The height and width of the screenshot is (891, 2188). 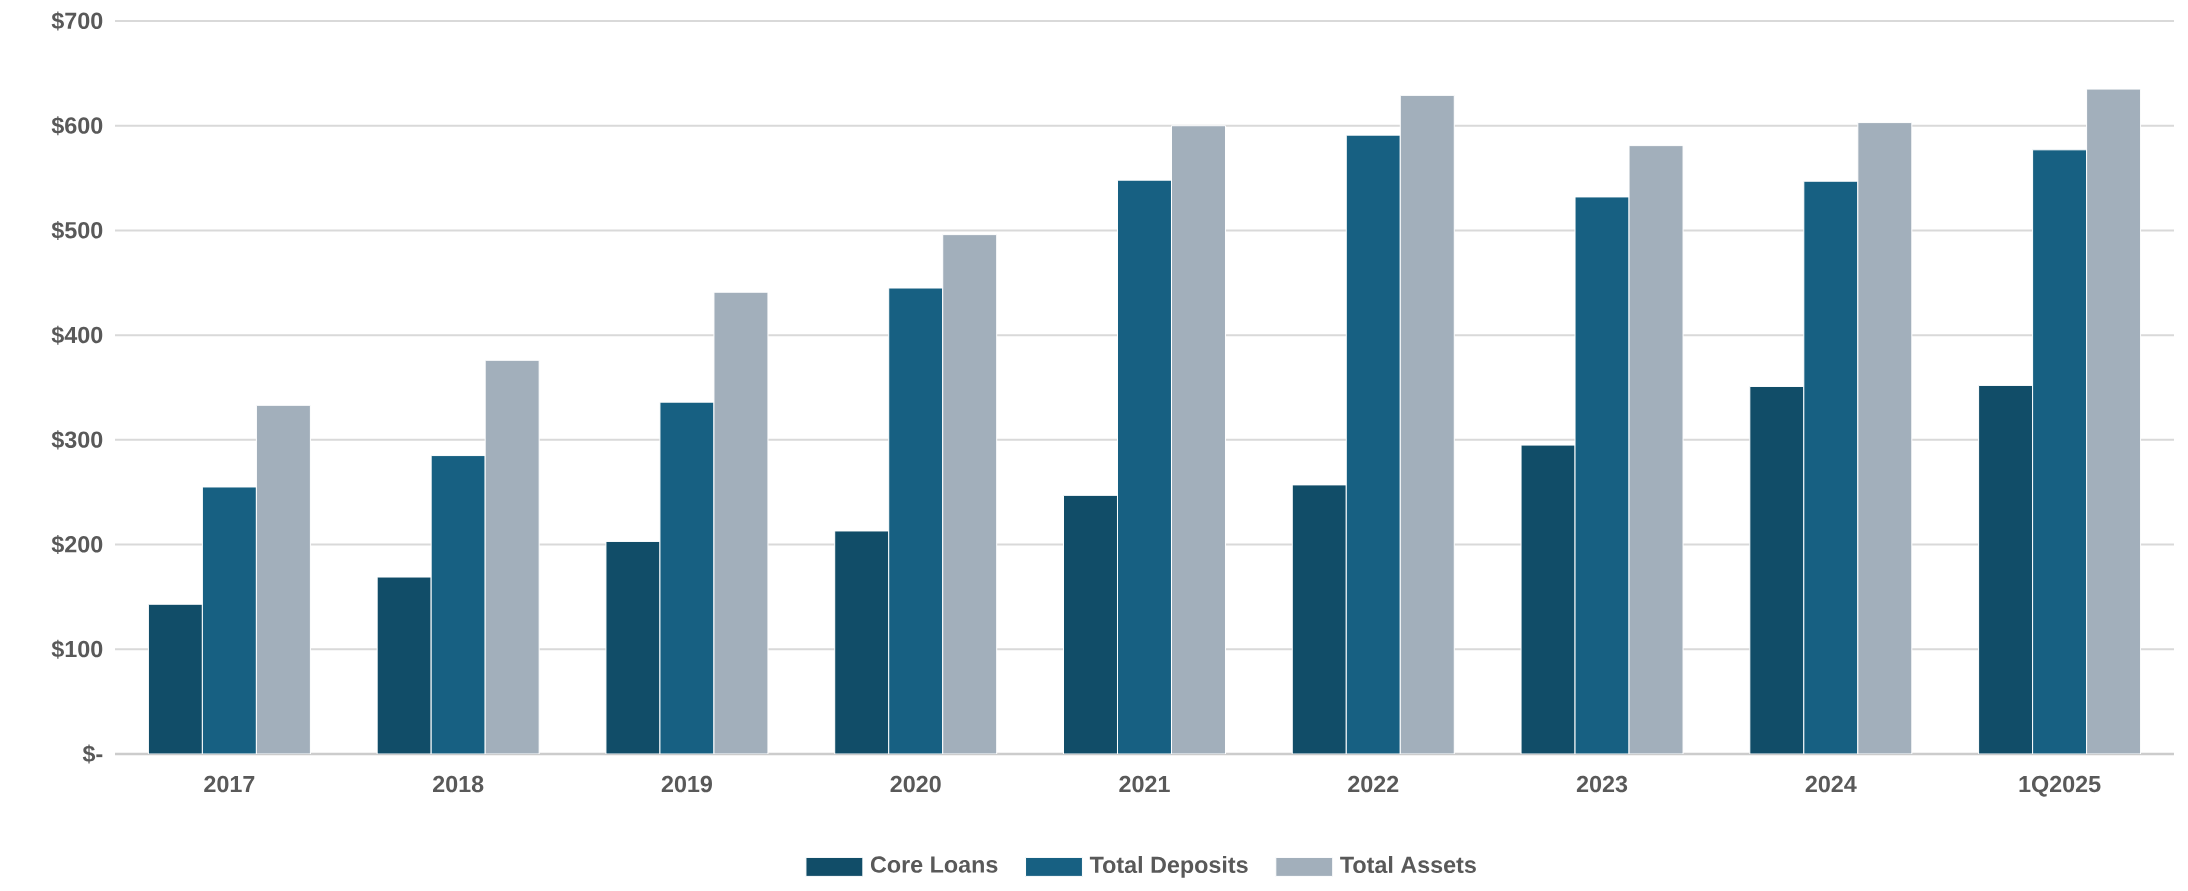 What do you see at coordinates (92, 754) in the screenshot?
I see `y-tick-label: $-` at bounding box center [92, 754].